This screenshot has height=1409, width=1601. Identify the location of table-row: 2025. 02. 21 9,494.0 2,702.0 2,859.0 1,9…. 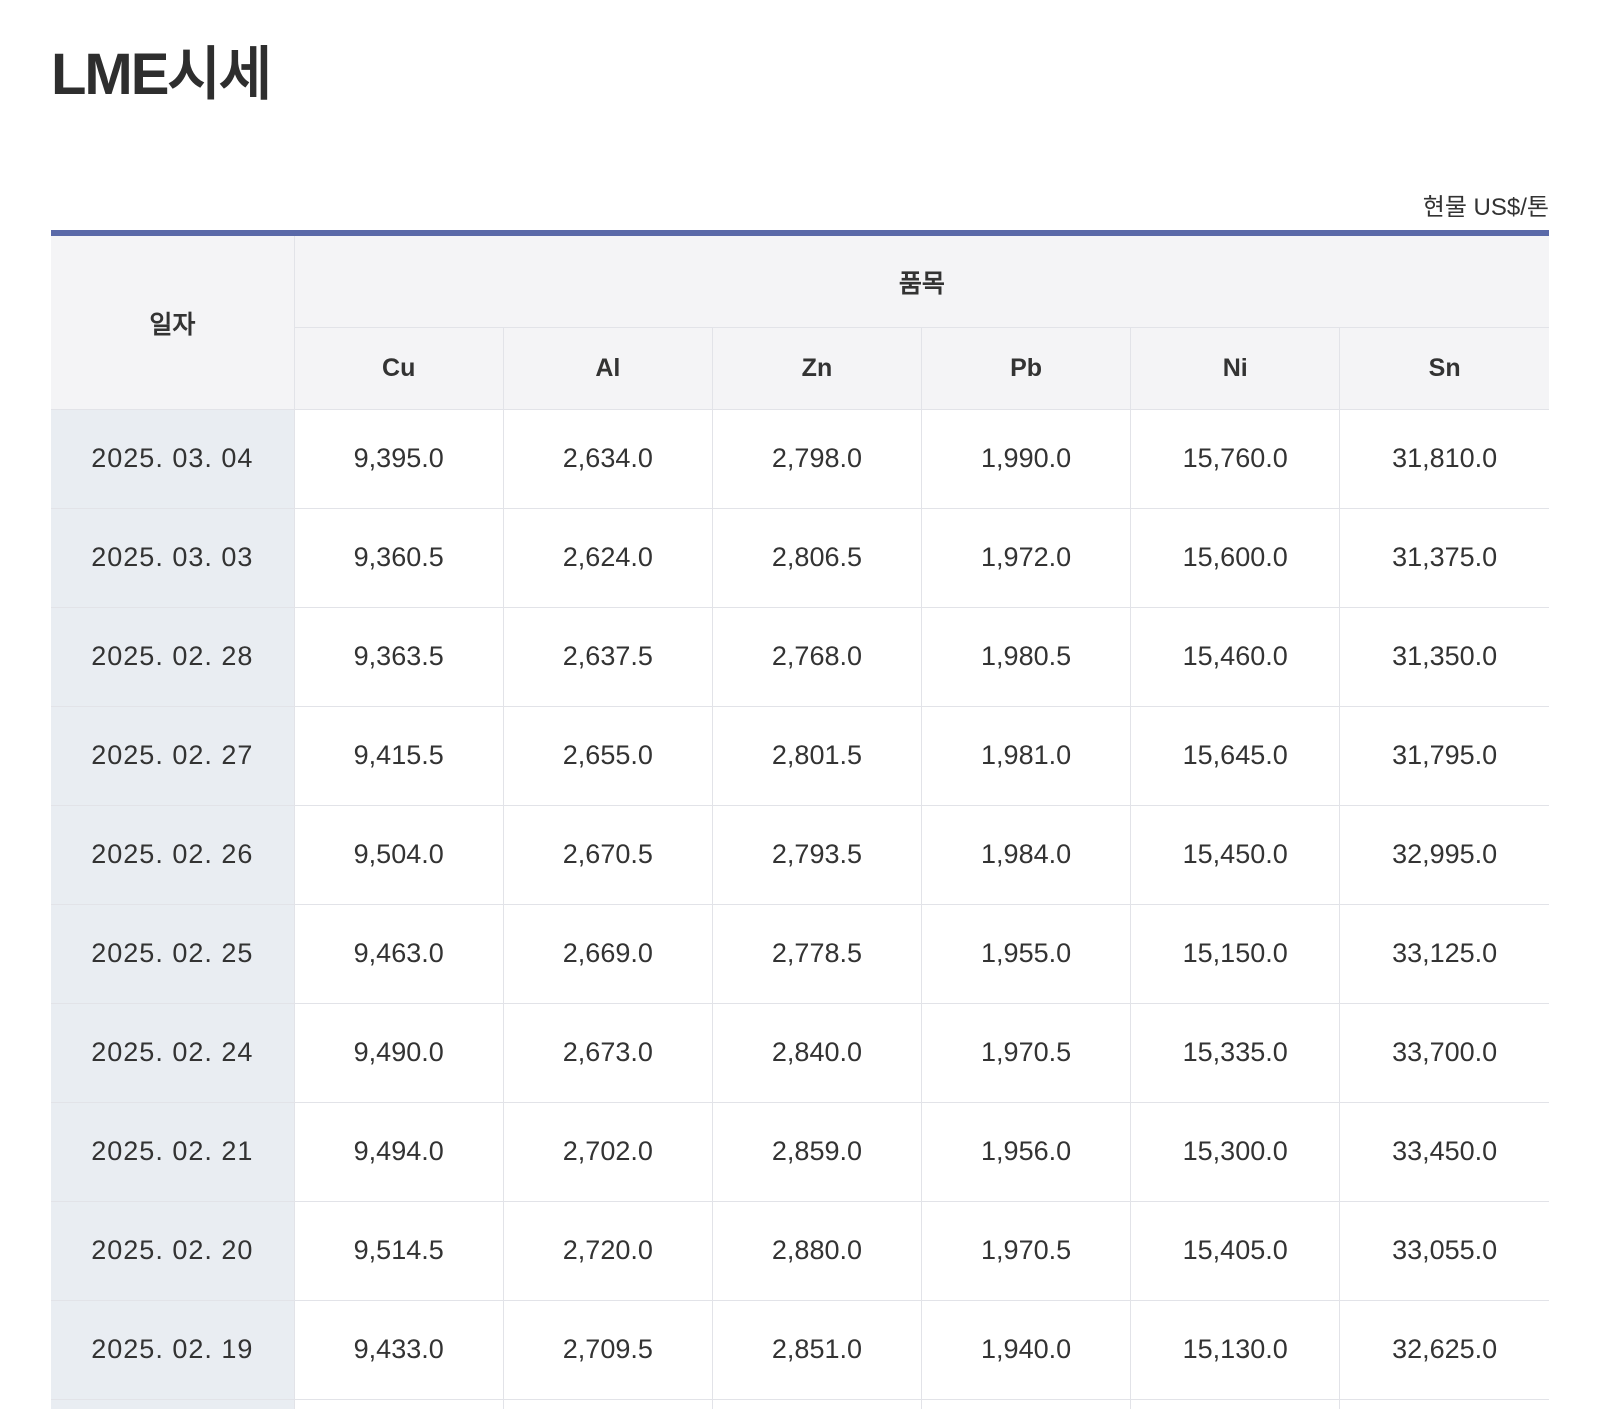
(800, 1151).